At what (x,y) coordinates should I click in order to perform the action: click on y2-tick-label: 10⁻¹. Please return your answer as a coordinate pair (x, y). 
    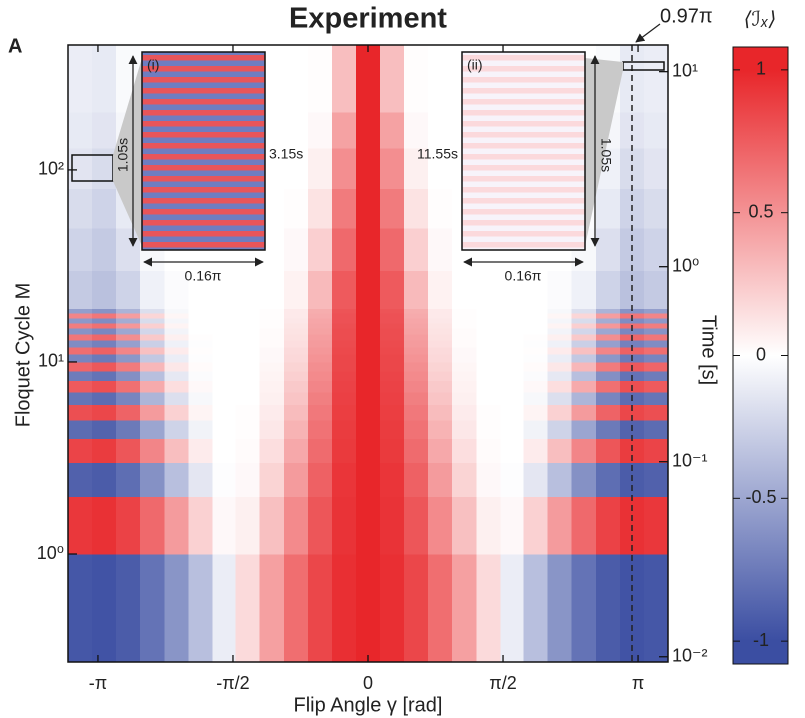
    Looking at the image, I should click on (690, 460).